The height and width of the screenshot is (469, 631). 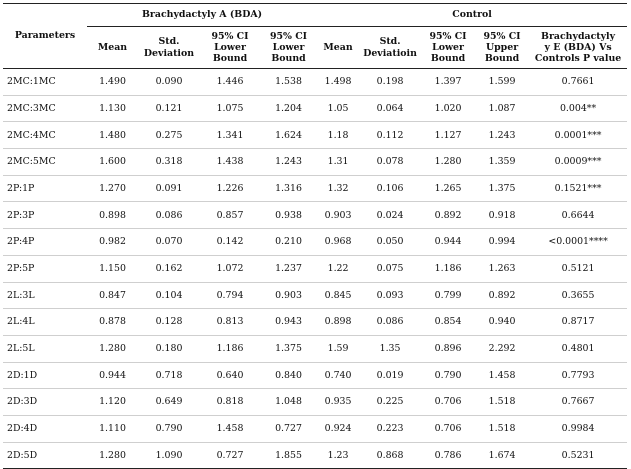 What do you see at coordinates (390, 189) in the screenshot?
I see `control-std-cell: 0.106` at bounding box center [390, 189].